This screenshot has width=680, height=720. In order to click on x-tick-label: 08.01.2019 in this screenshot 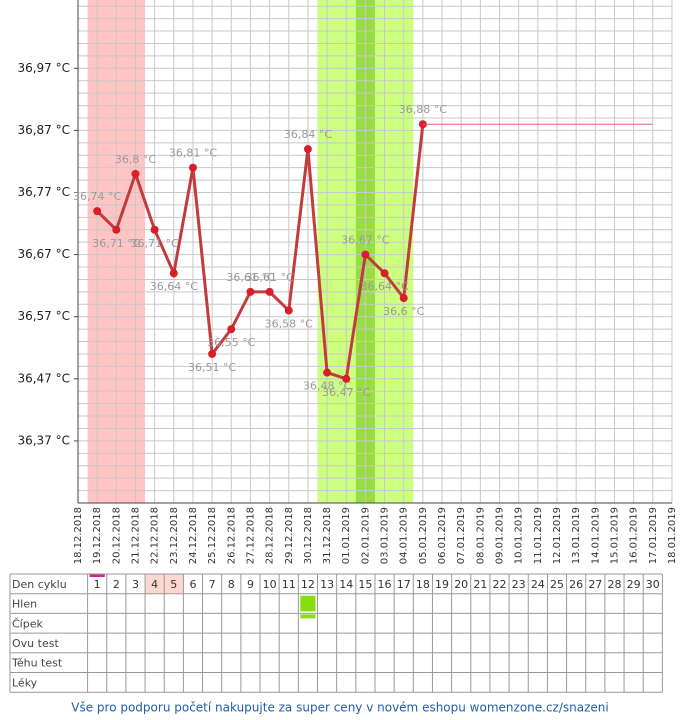, I will do `click(480, 535)`.